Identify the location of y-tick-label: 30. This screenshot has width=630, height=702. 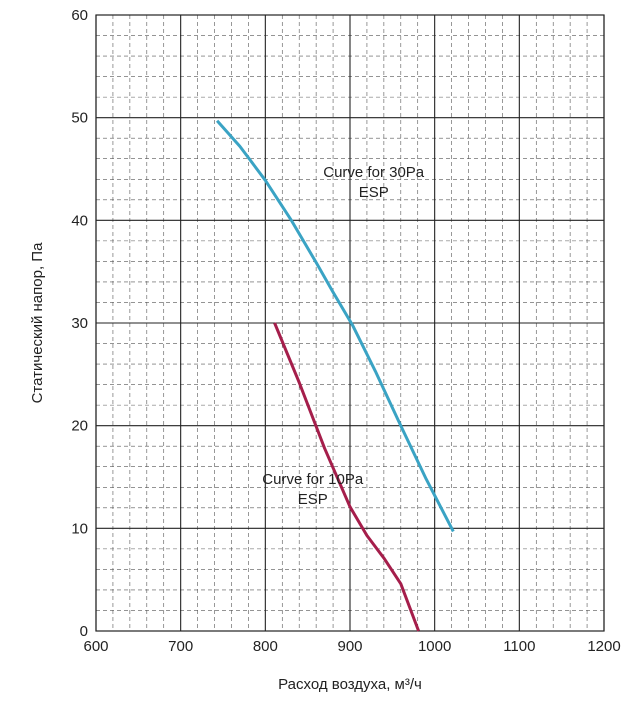
(79, 323).